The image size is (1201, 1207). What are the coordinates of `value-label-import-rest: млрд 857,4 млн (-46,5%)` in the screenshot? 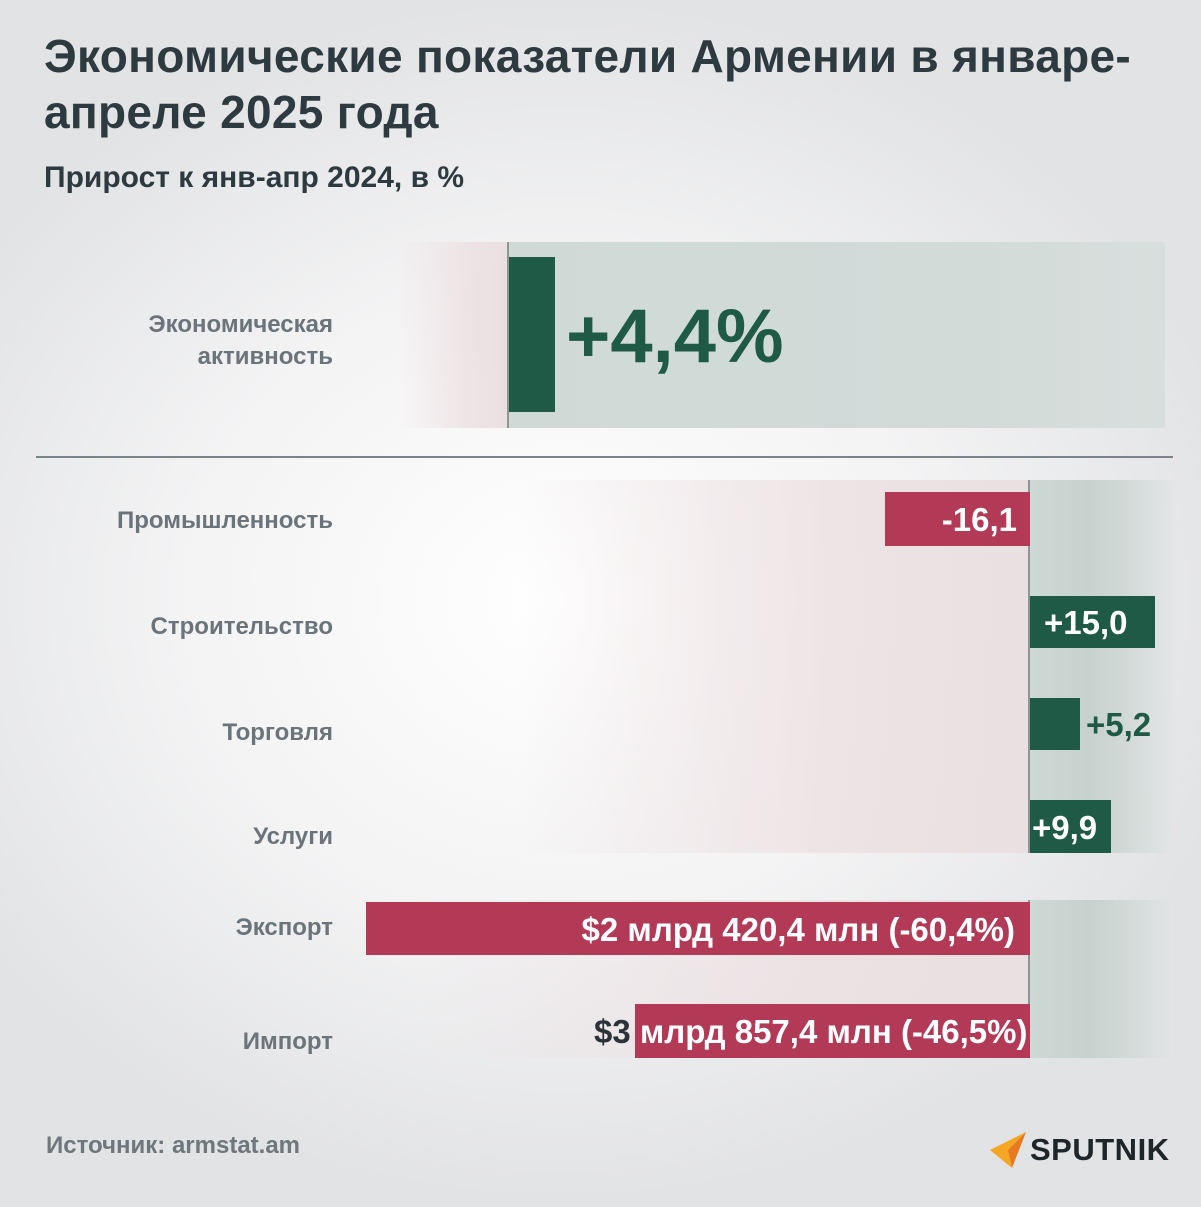 It's located at (829, 1031).